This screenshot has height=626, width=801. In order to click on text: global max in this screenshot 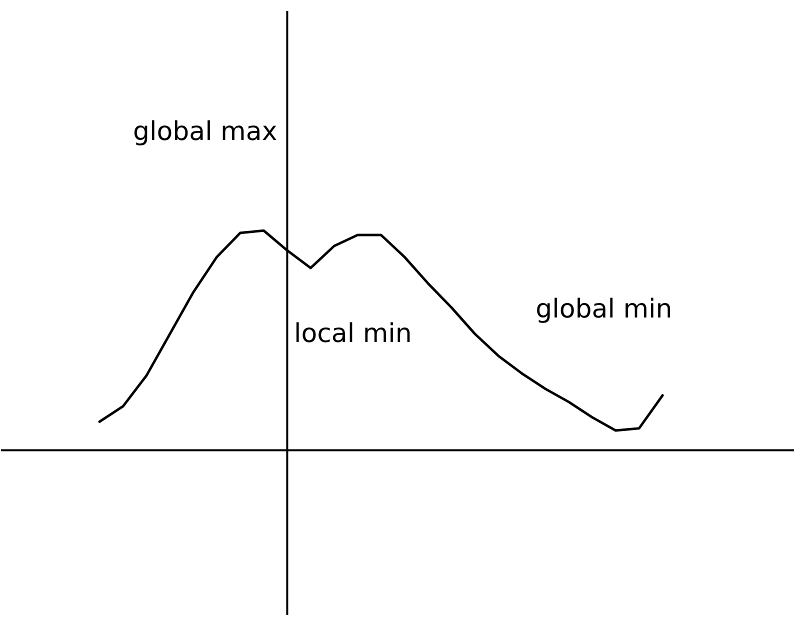, I will do `click(205, 131)`.